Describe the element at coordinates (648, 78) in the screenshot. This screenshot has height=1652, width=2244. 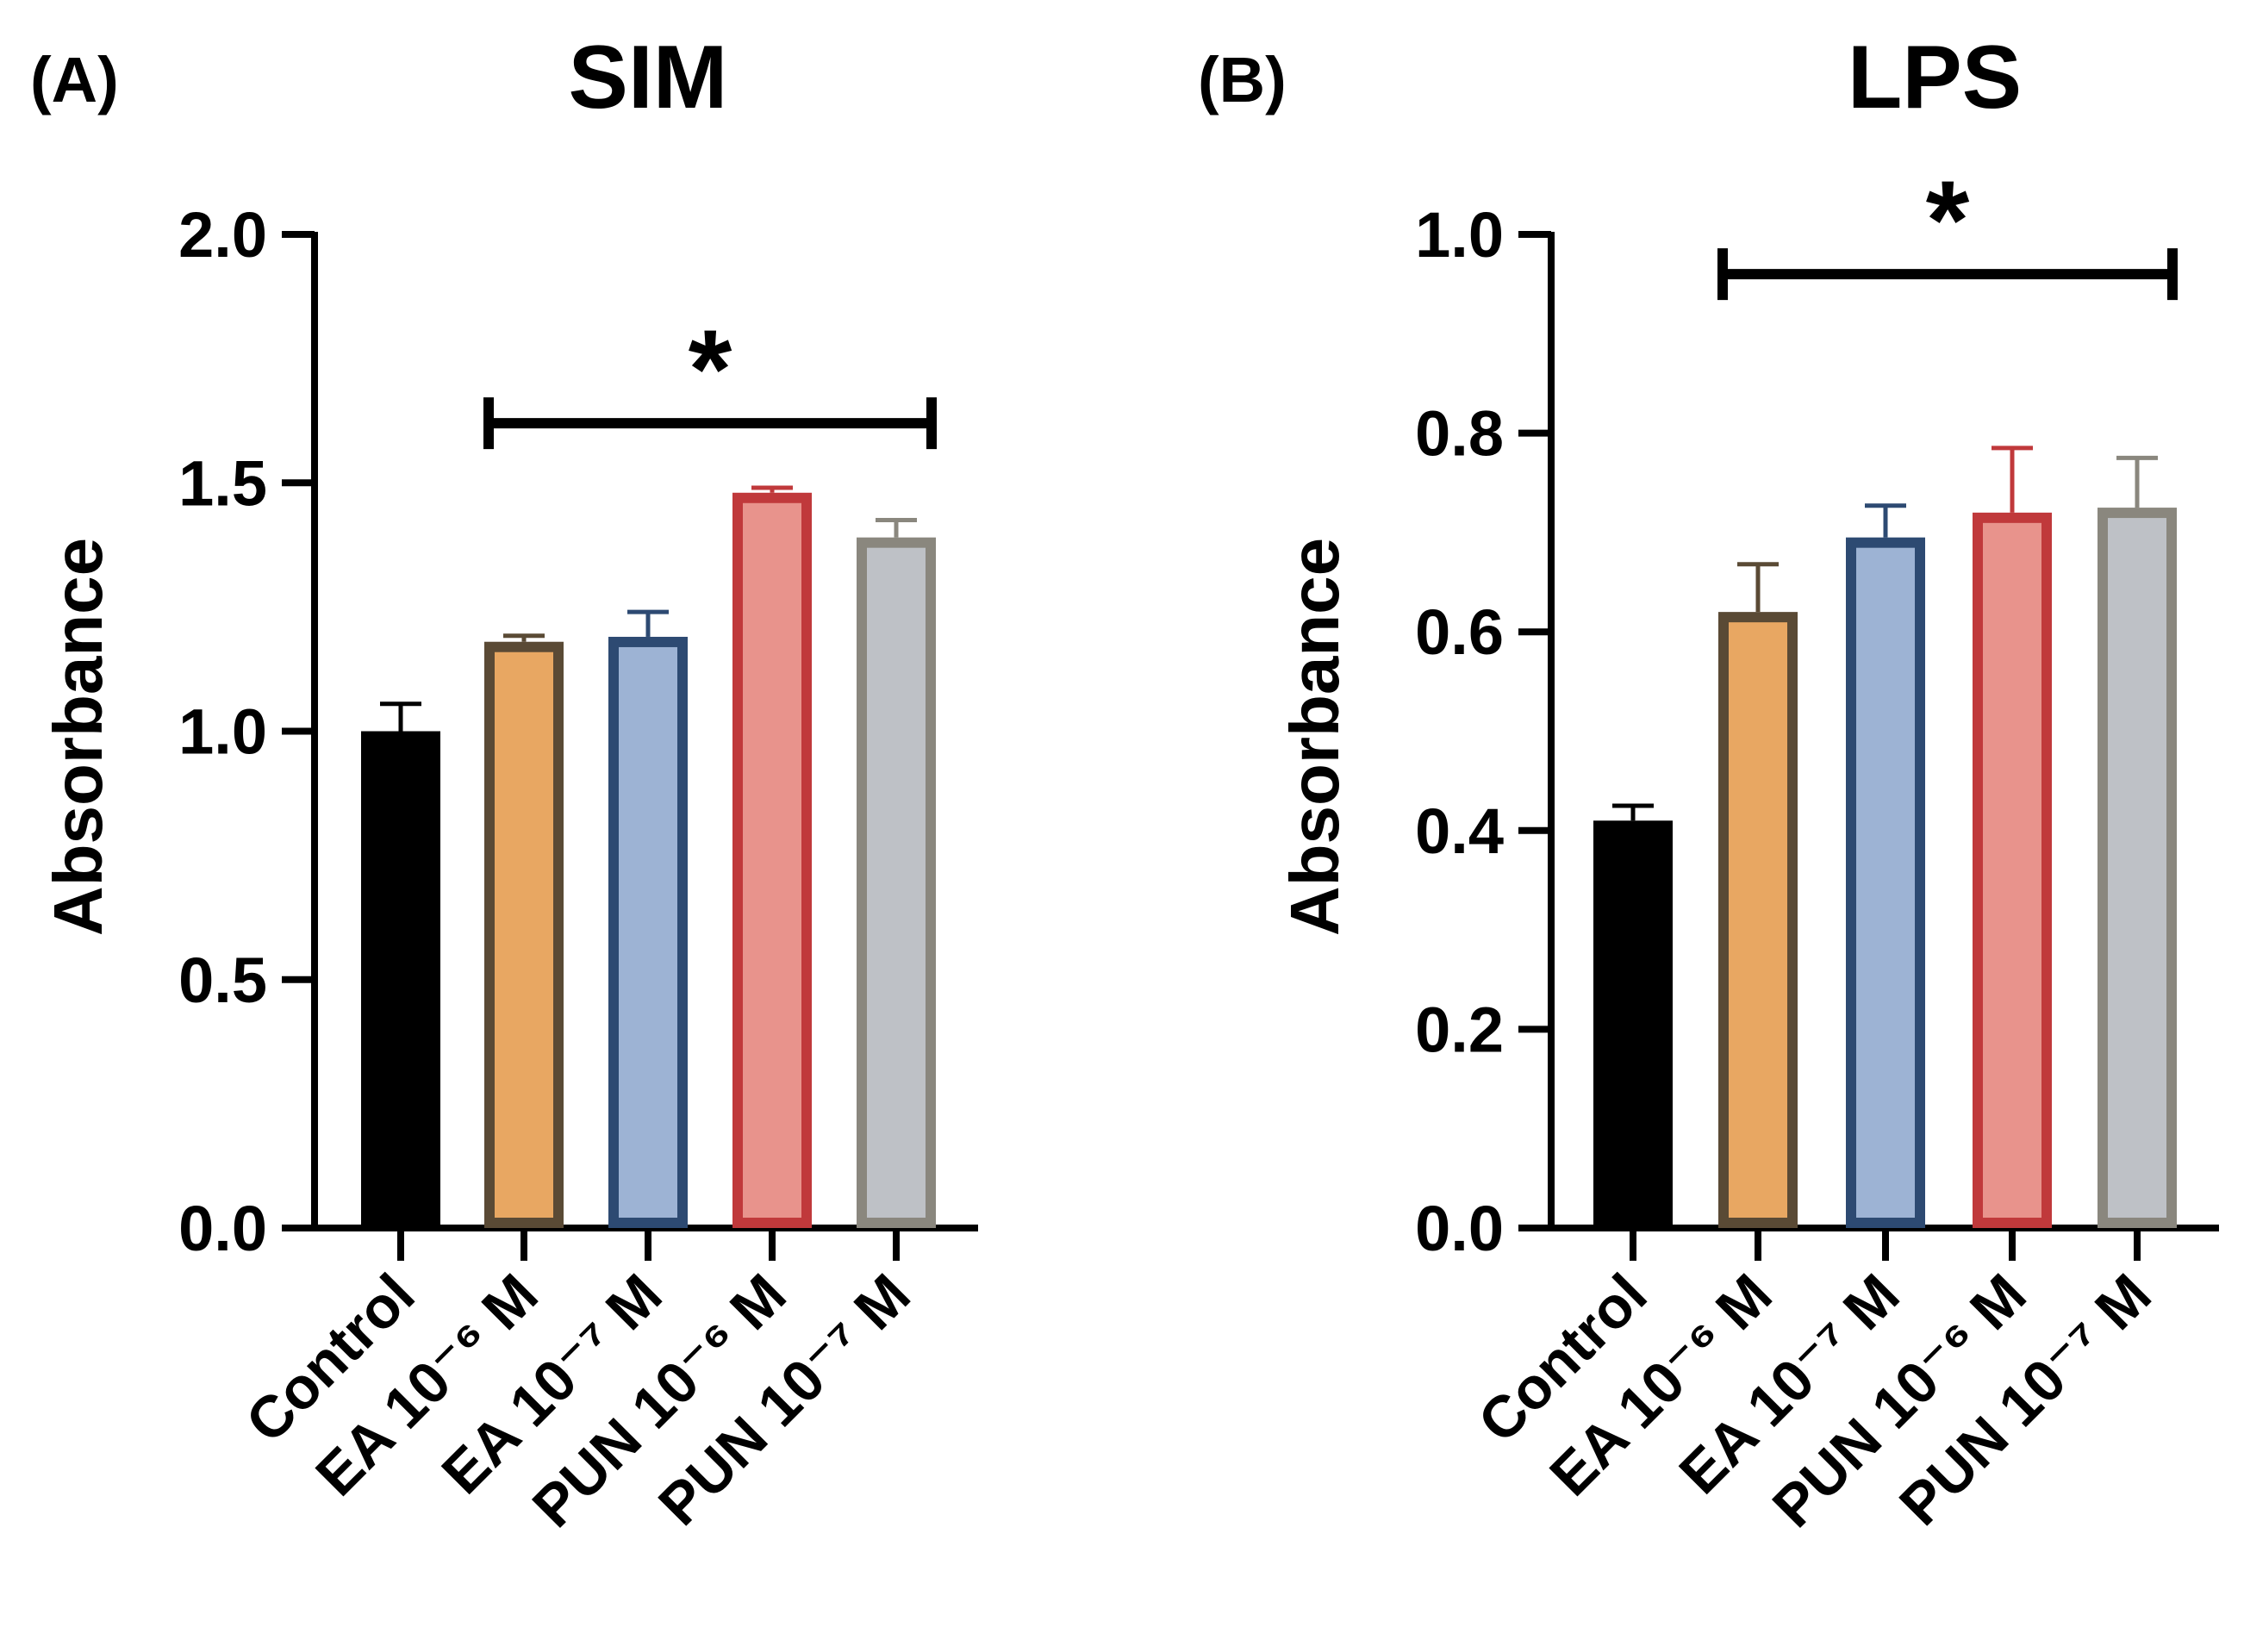
I see `chart-title: SIM` at that location.